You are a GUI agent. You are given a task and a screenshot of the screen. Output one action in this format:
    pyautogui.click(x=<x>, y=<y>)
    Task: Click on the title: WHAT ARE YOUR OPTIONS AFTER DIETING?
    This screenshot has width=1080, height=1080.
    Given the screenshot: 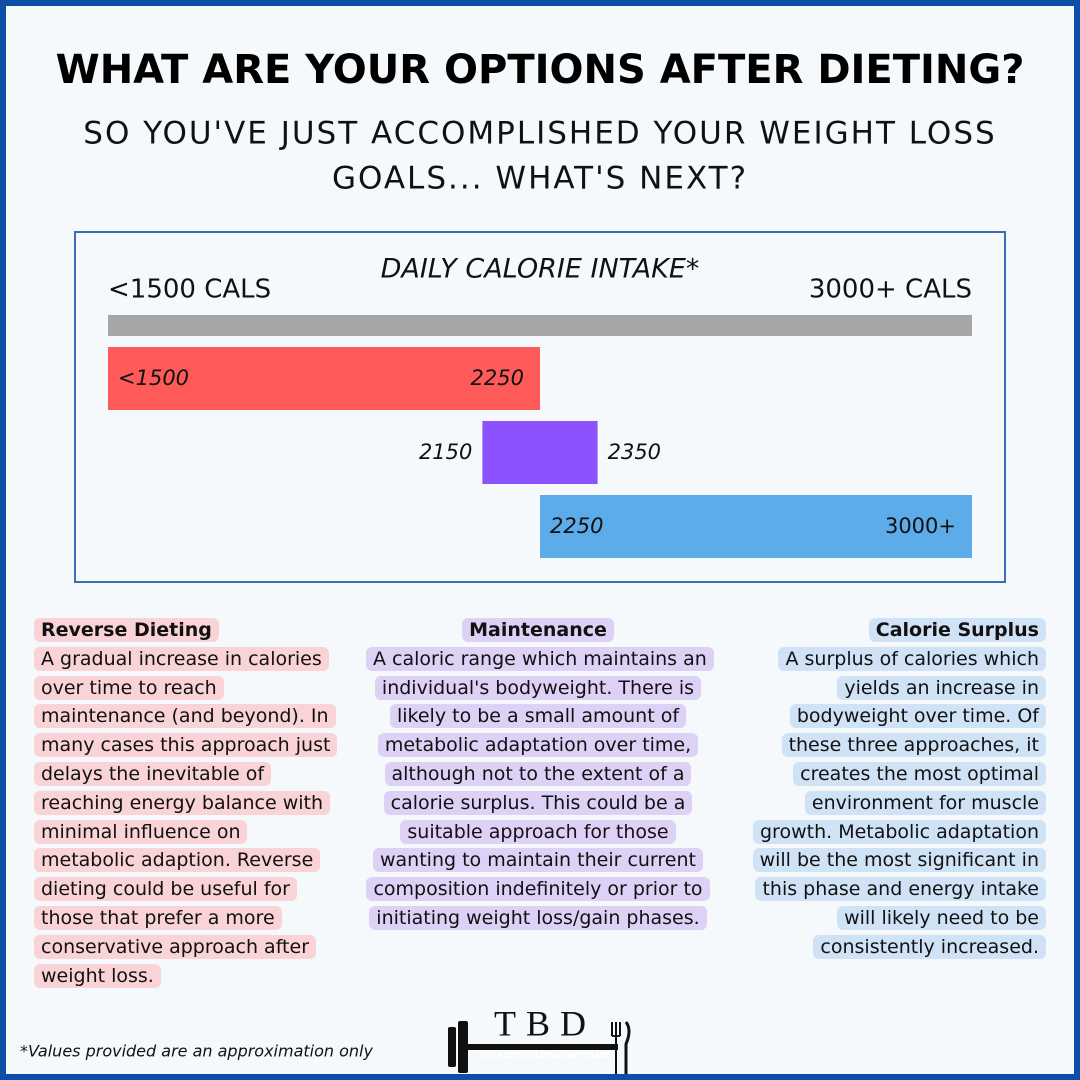 What is the action you would take?
    pyautogui.click(x=540, y=70)
    